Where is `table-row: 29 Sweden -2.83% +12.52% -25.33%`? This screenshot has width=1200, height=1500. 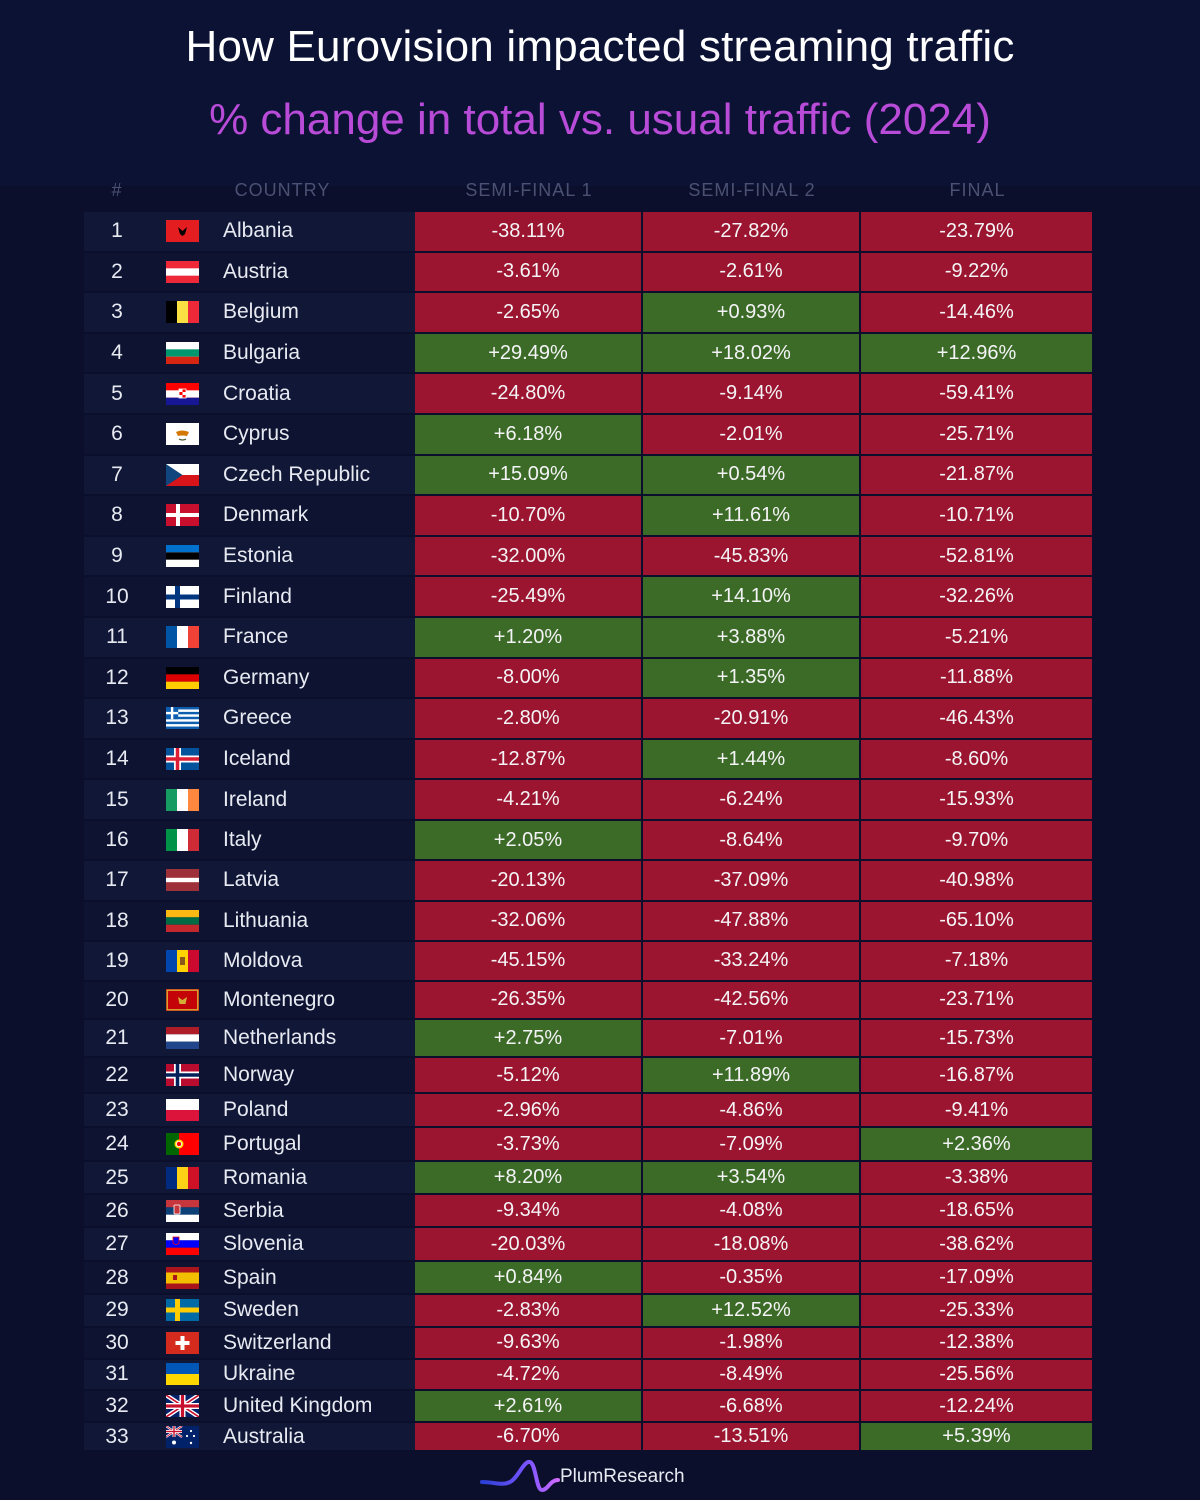 table-row: 29 Sweden -2.83% +12.52% -25.33% is located at coordinates (589, 1310).